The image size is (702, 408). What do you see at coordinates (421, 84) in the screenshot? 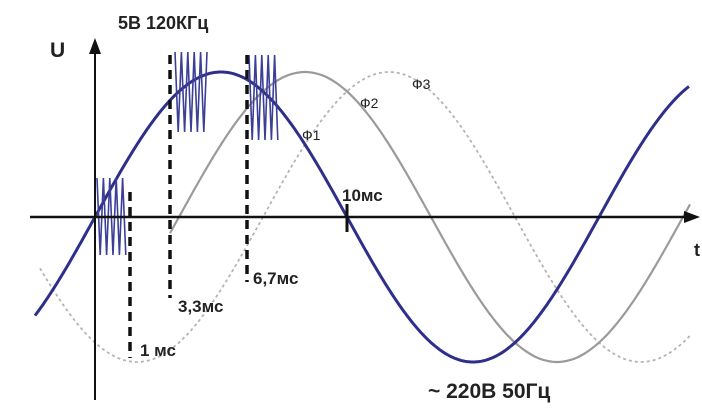
I see `phase-3-label: Ф3` at bounding box center [421, 84].